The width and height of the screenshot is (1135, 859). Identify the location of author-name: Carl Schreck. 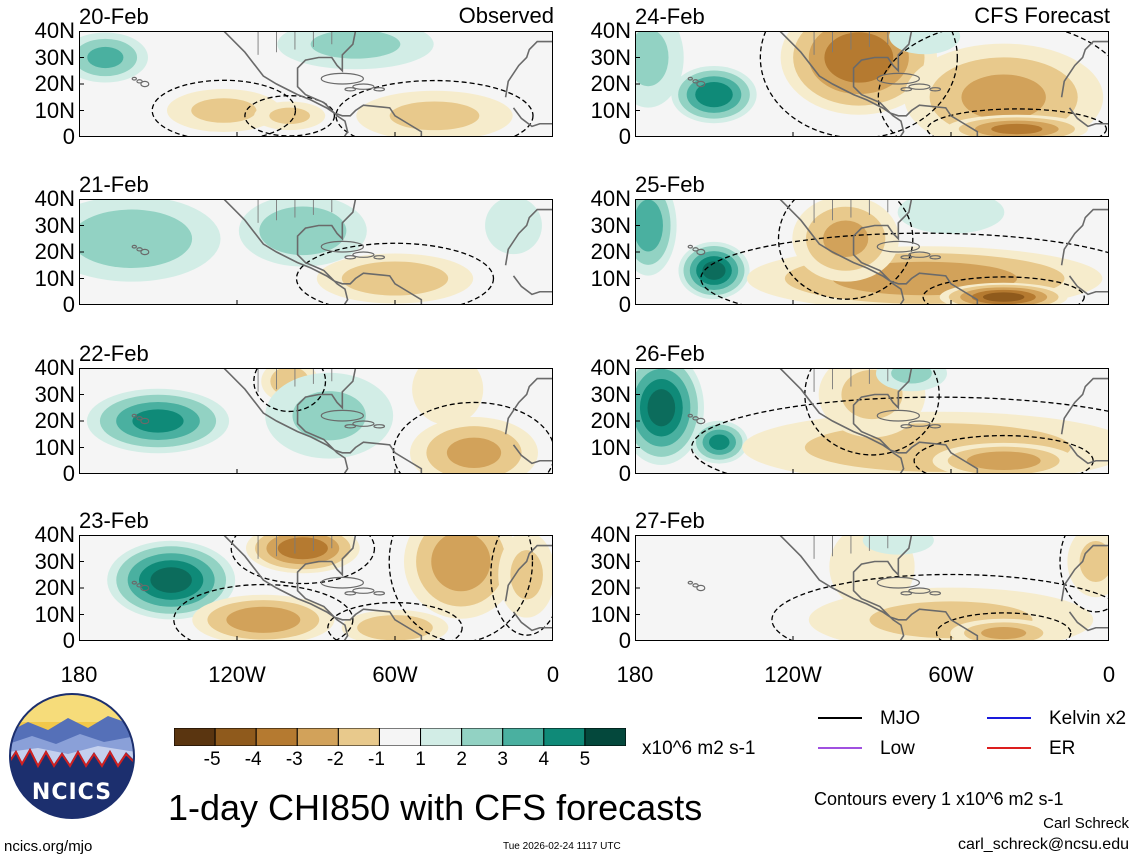
(1086, 823).